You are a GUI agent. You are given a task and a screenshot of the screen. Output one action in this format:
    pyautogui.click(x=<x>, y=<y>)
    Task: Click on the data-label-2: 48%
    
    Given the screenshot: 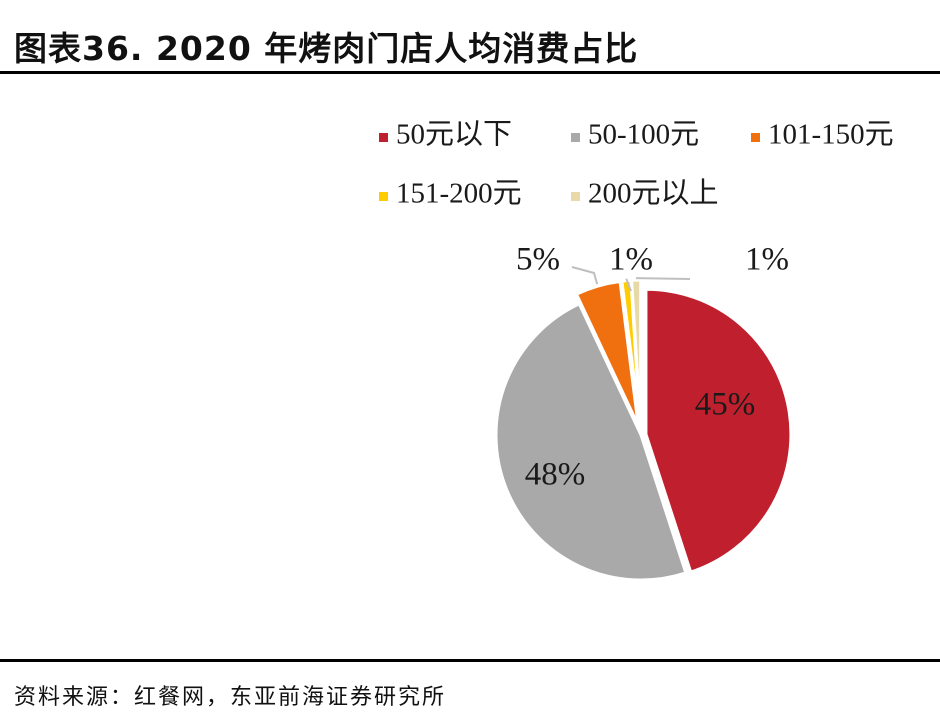 What is the action you would take?
    pyautogui.click(x=555, y=475)
    